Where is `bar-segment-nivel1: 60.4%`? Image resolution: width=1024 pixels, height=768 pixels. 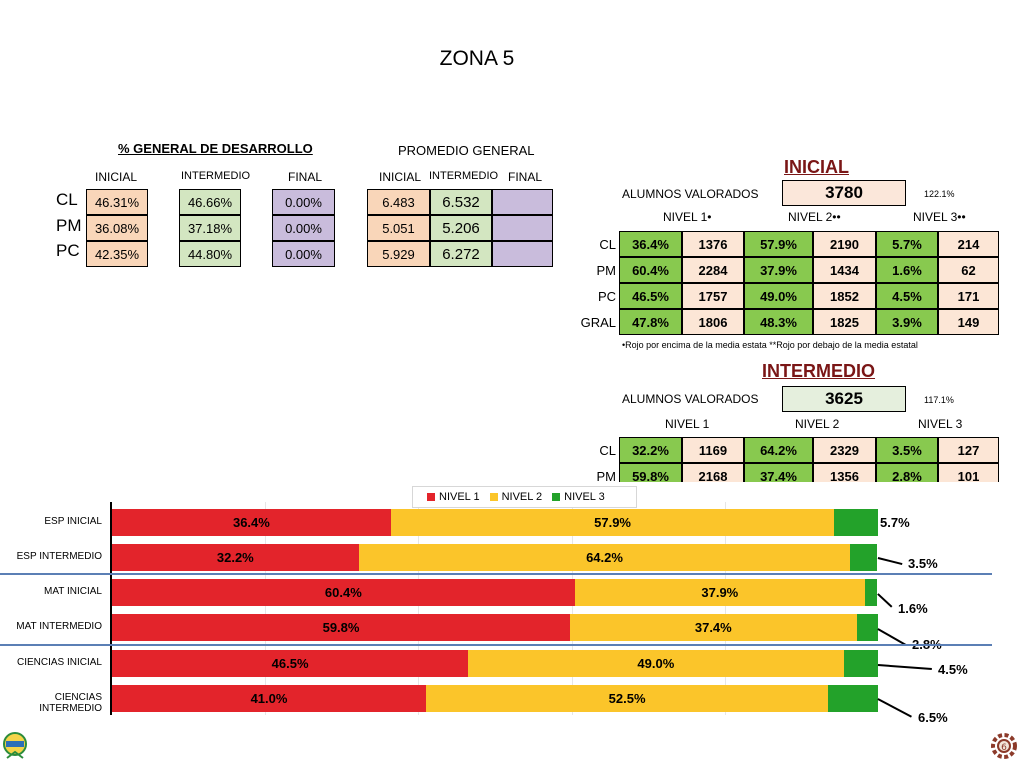
bar-segment-nivel1: 60.4% is located at coordinates (343, 592).